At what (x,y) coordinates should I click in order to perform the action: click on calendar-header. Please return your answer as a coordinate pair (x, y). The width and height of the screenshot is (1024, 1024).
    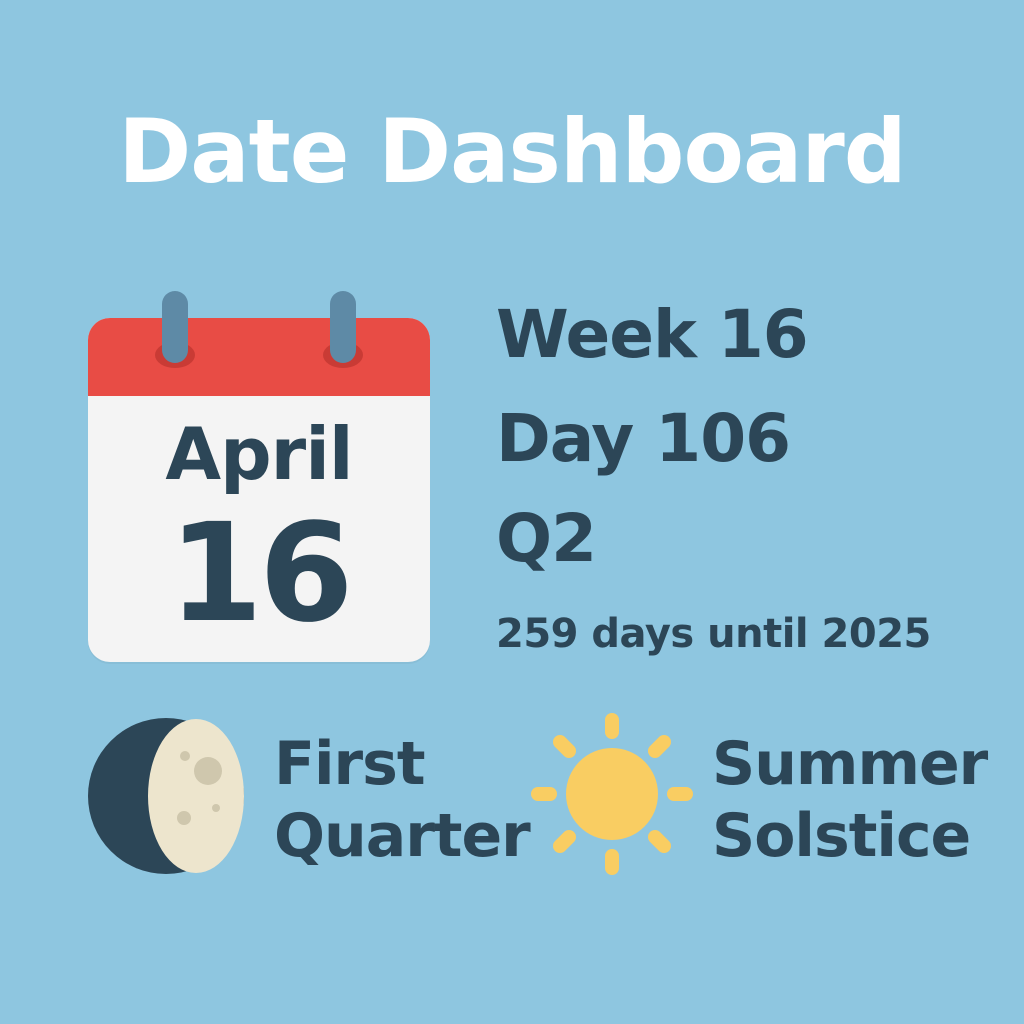
    Looking at the image, I should click on (259, 357).